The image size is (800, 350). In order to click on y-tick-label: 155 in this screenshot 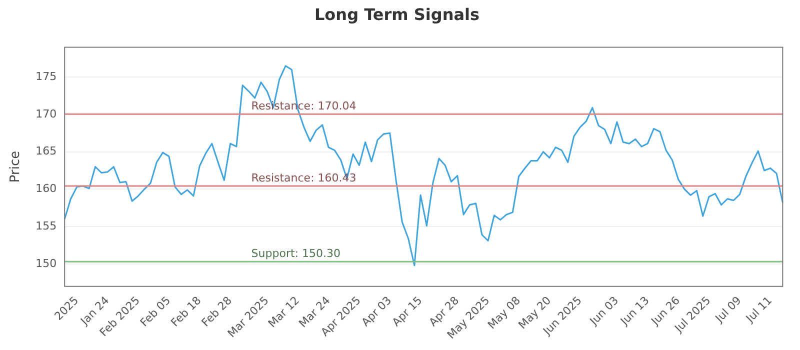, I will do `click(46, 225)`.